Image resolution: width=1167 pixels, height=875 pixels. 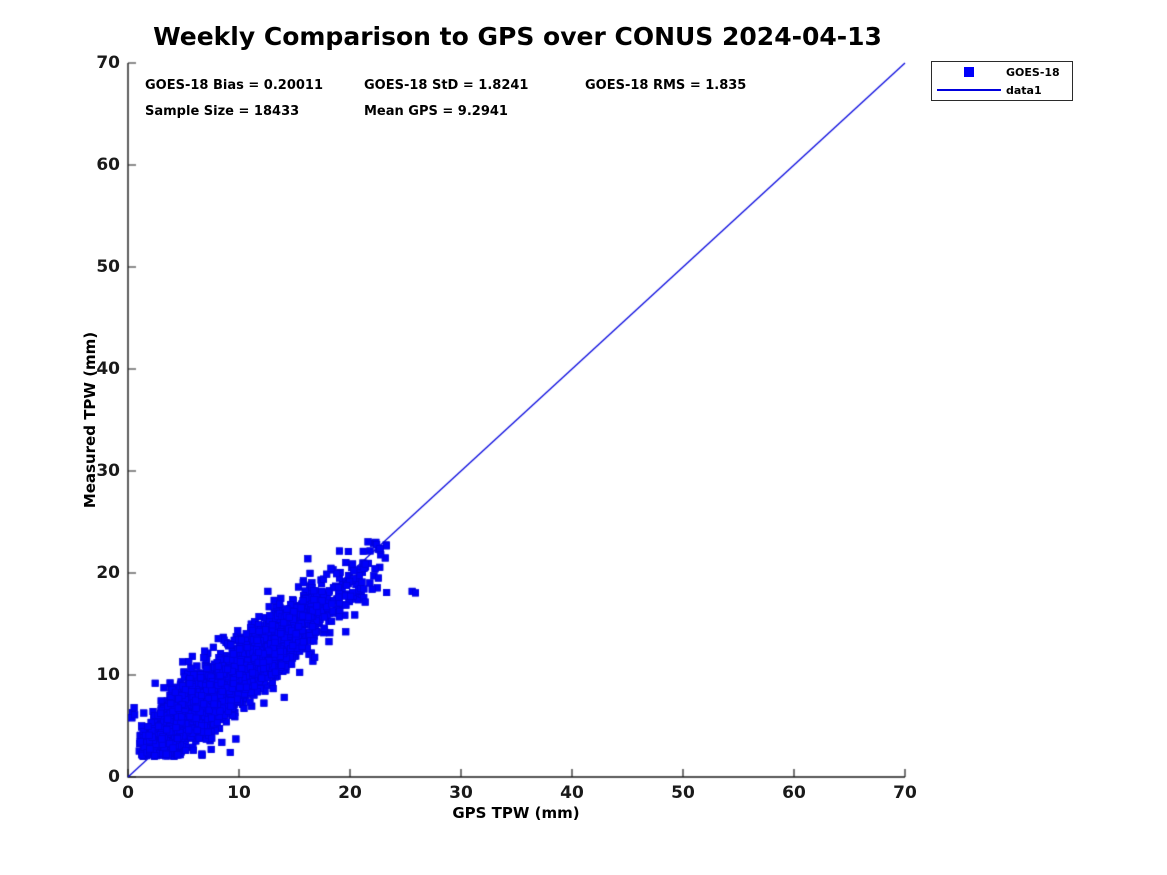 I want to click on y-axis-label: Measured TPW (mm), so click(x=90, y=420).